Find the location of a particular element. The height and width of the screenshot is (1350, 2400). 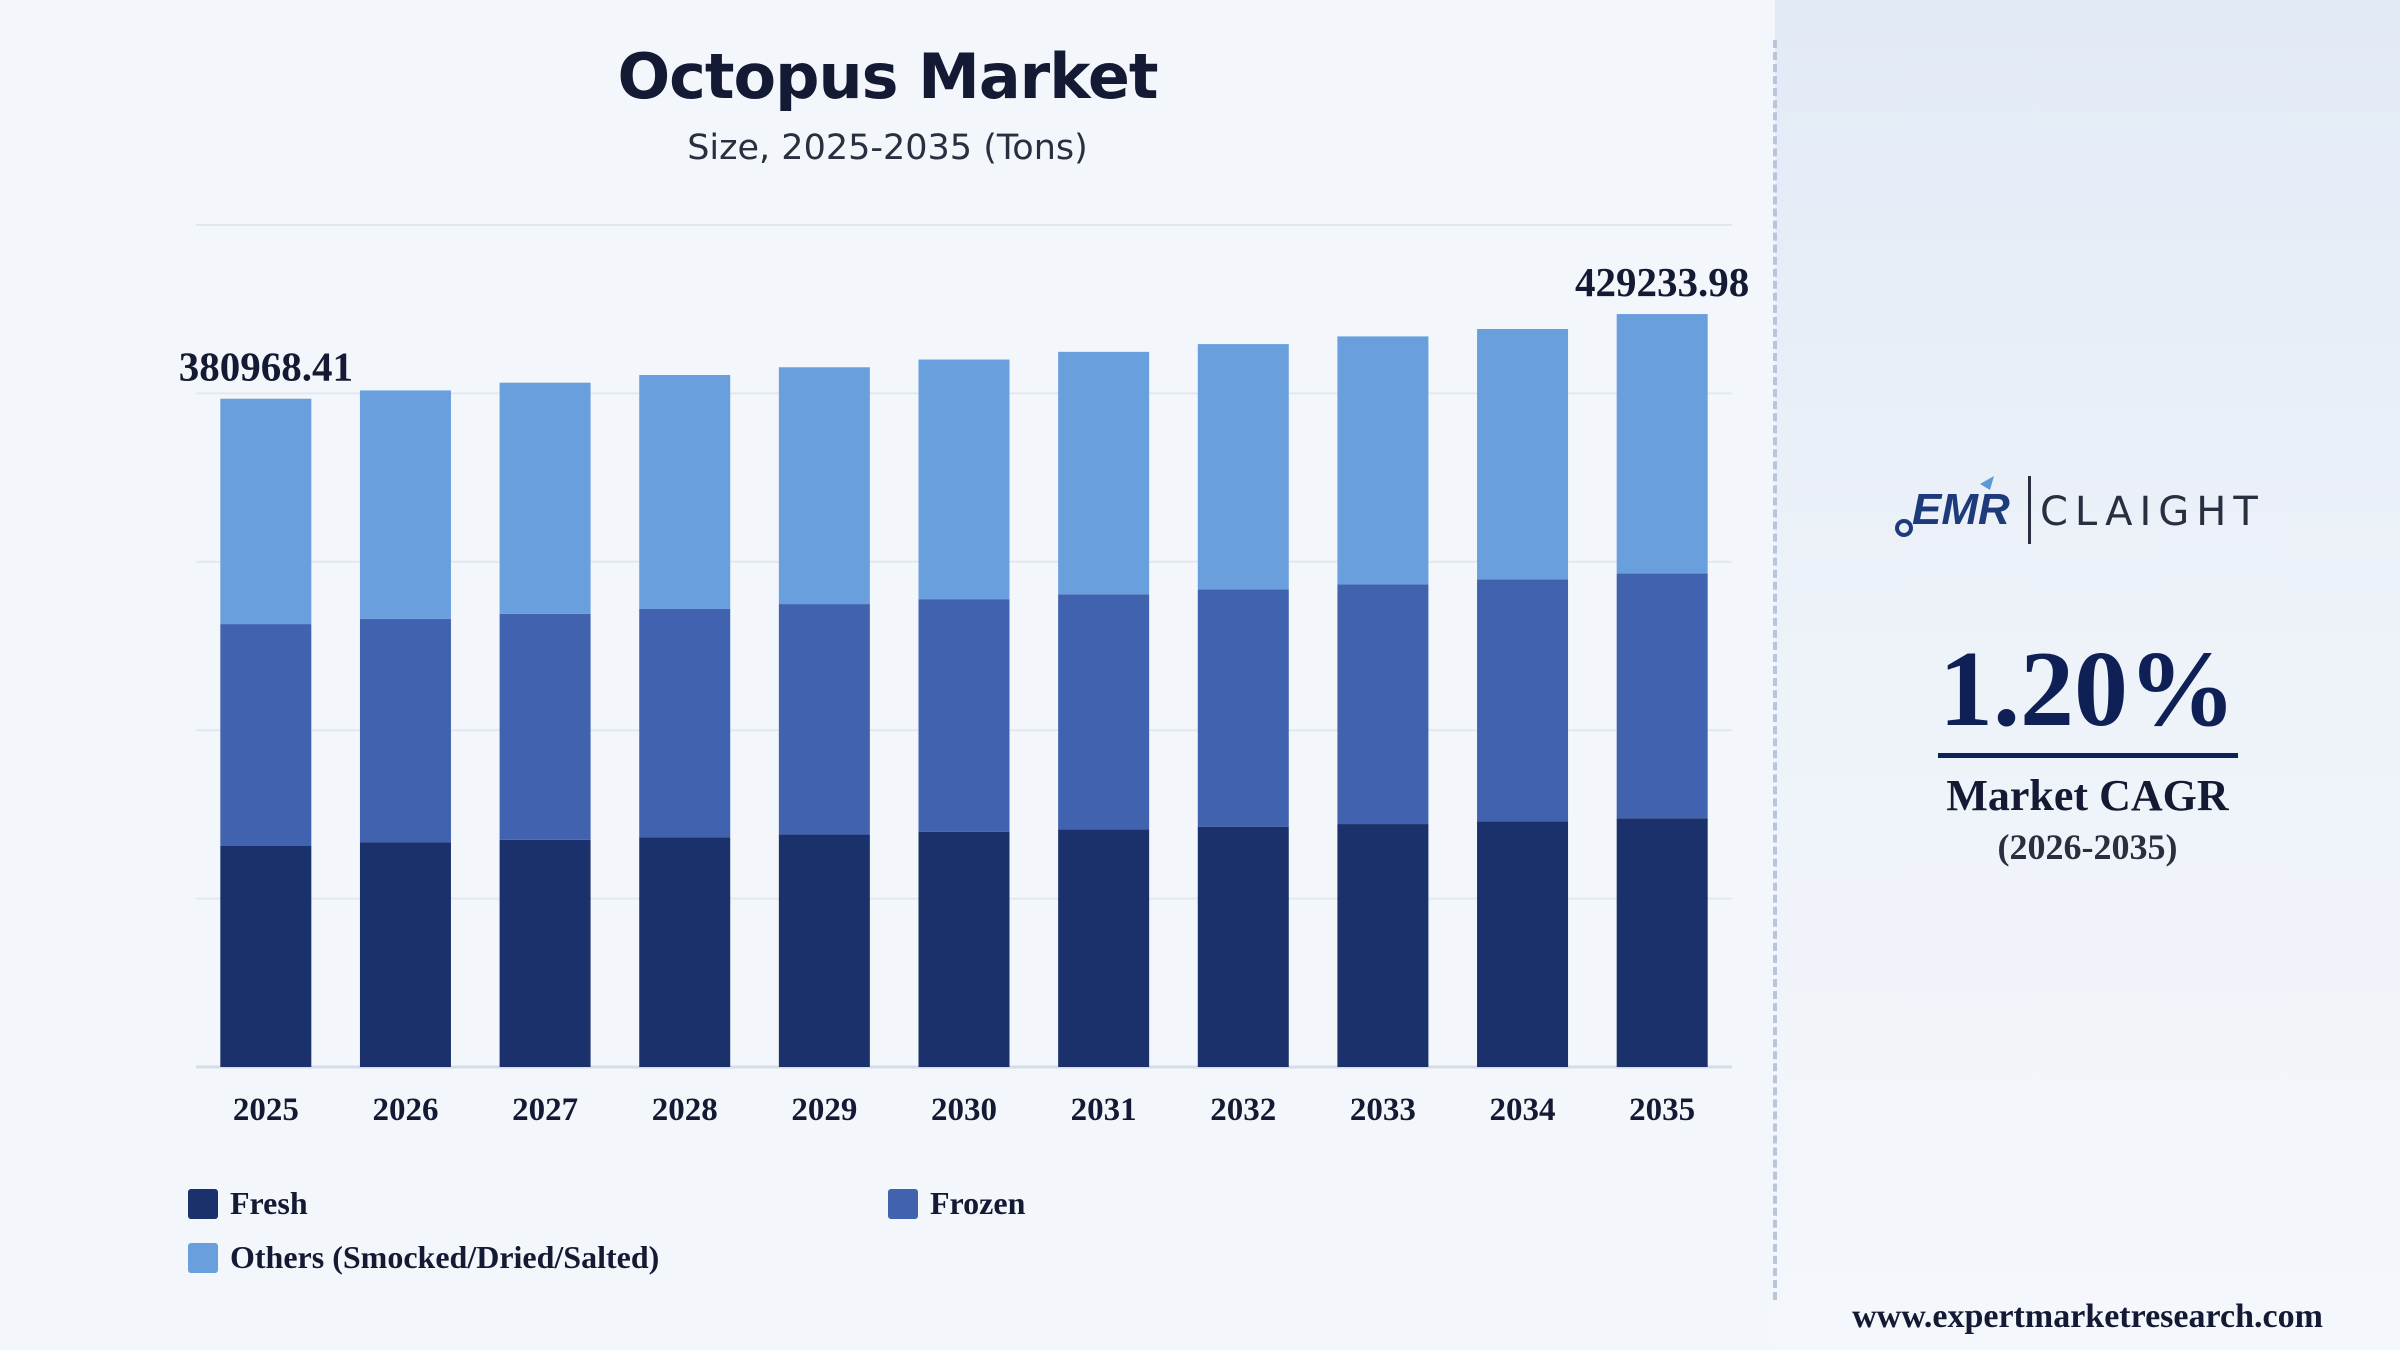

legend-item-others: Others (Smocked/Dried/Salted) is located at coordinates (423, 1257).